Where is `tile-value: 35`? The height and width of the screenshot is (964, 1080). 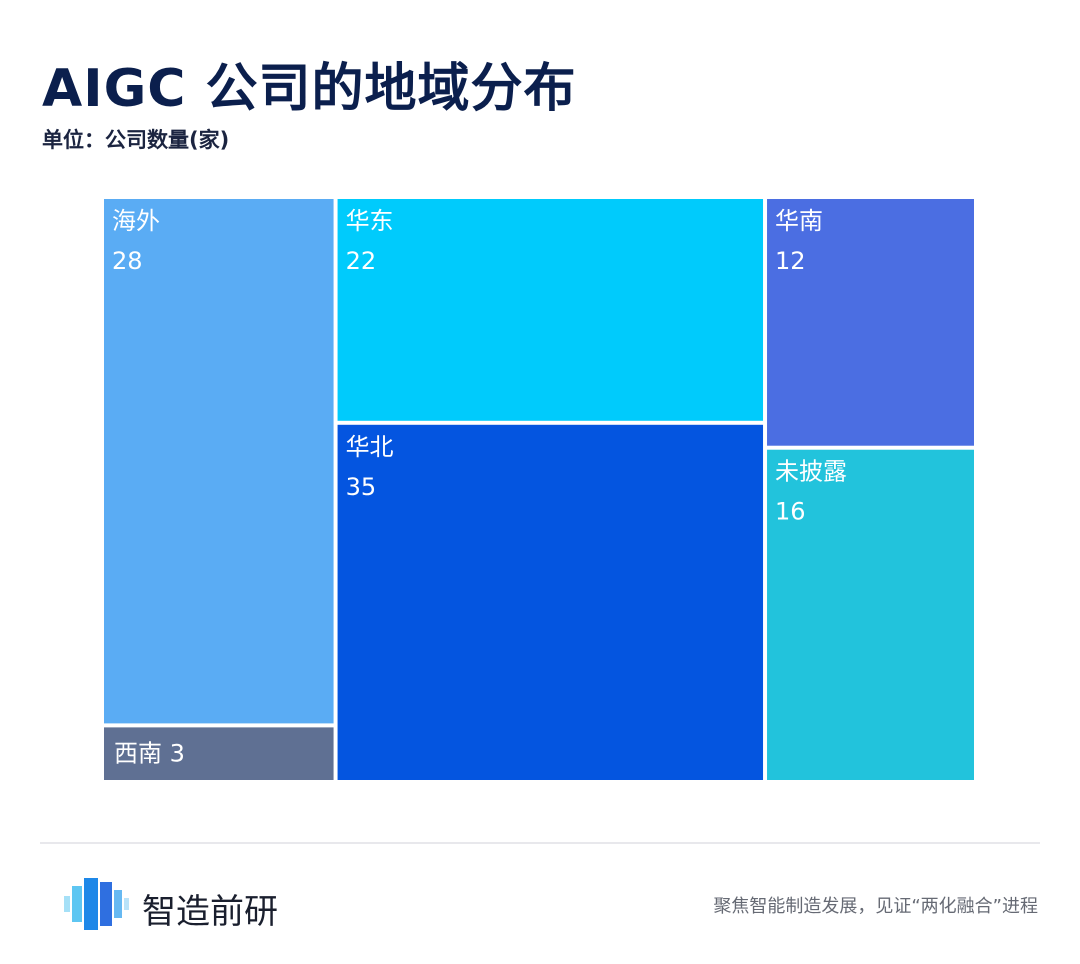
tile-value: 35 is located at coordinates (361, 487).